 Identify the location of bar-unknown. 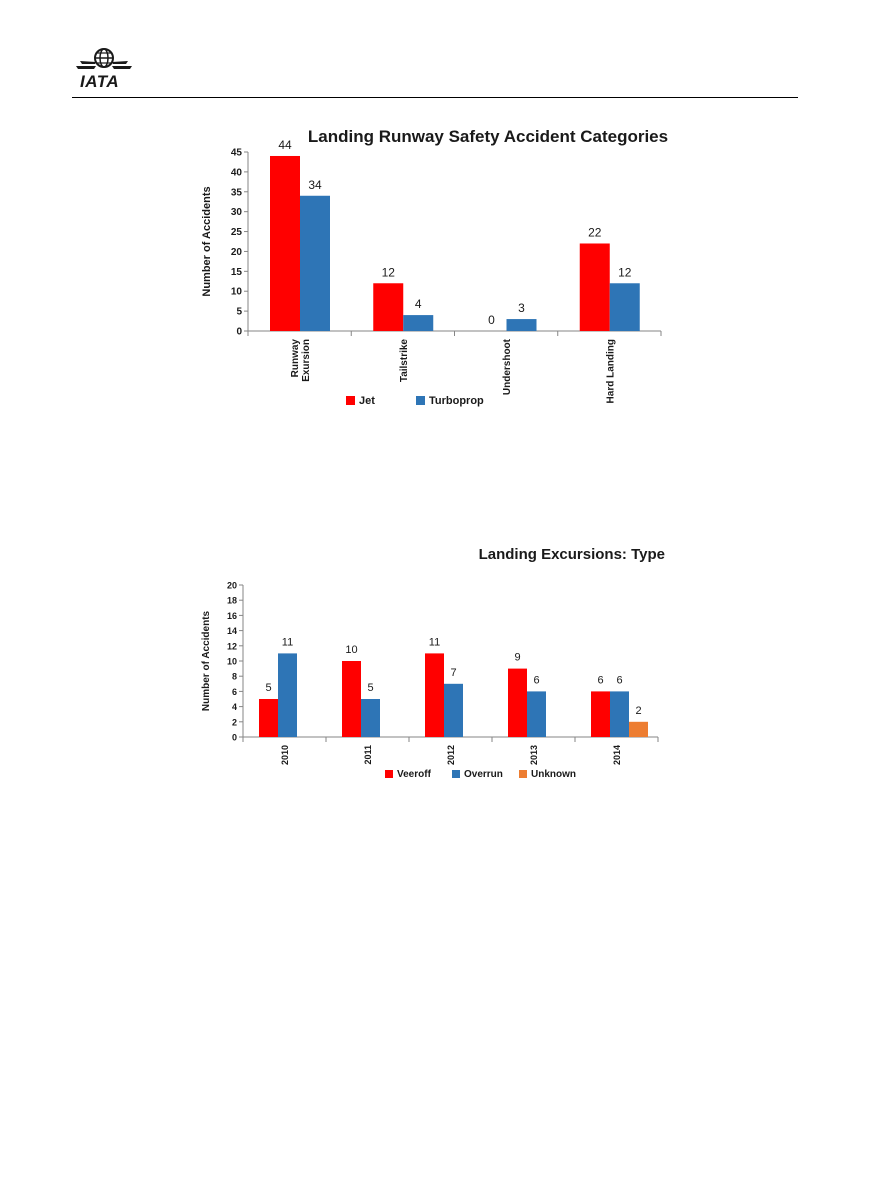
(638, 729).